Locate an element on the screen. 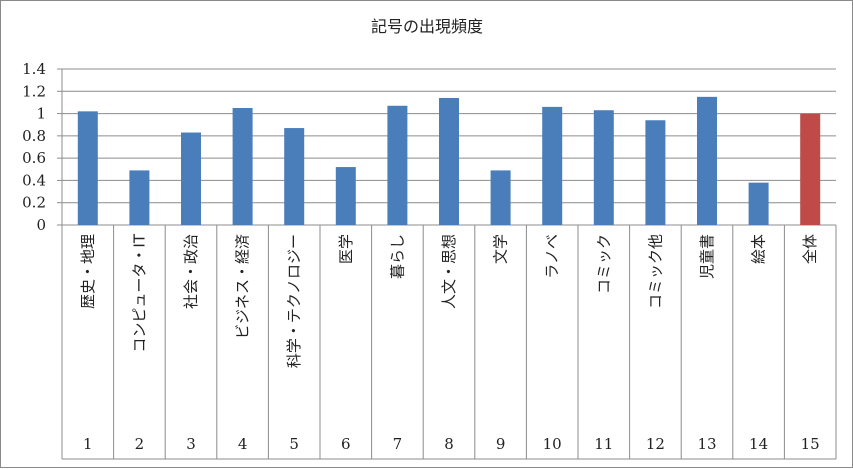 The image size is (853, 469). y-tick-label: 0.6 is located at coordinates (34, 158).